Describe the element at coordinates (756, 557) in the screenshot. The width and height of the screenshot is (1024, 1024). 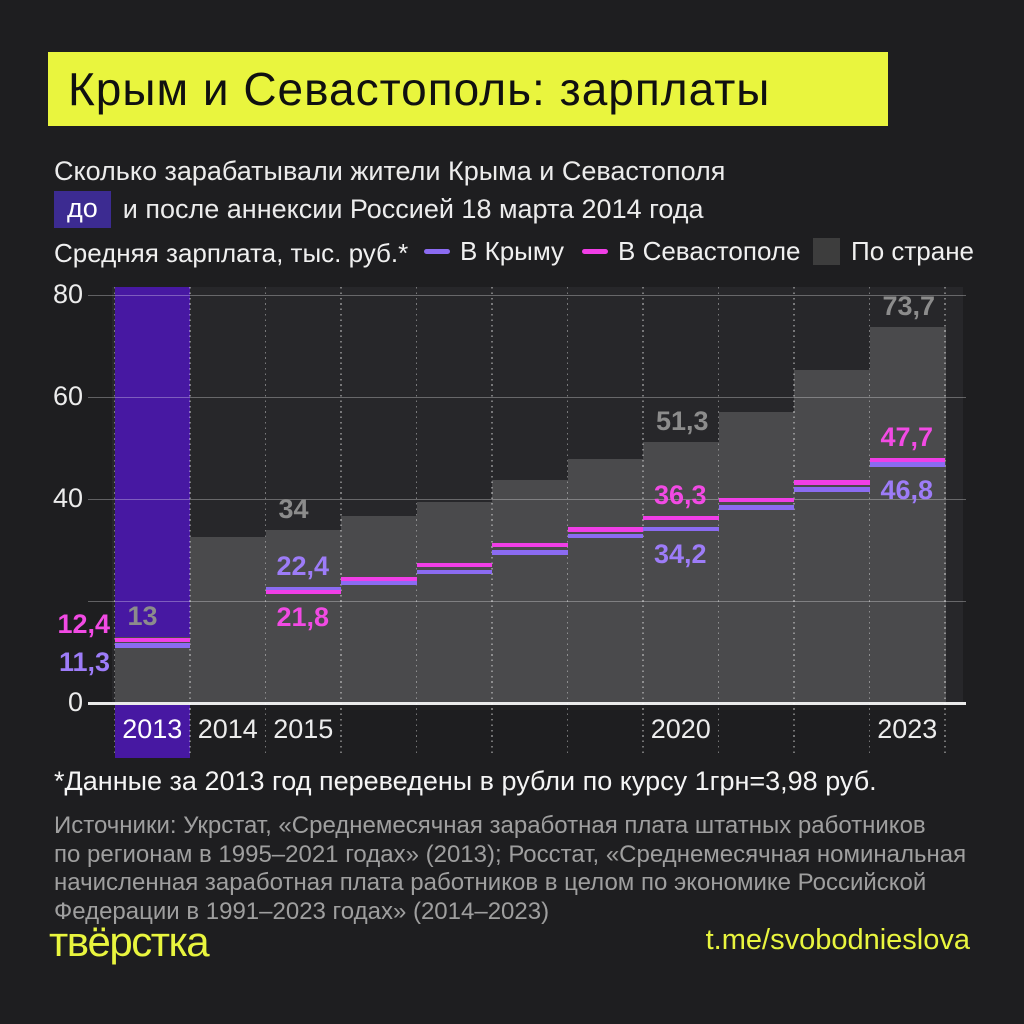
I see `country-step-2021` at that location.